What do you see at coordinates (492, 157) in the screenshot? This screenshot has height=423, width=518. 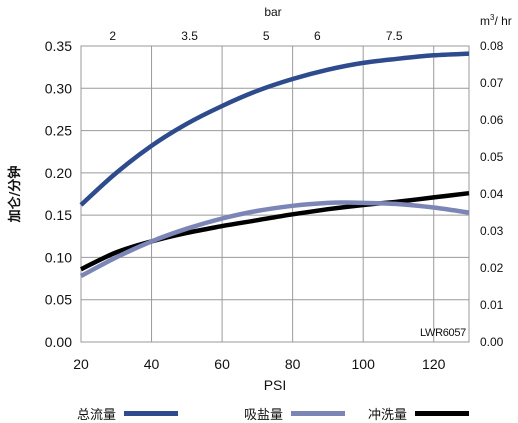 I see `y-right-tick-label: 0.05` at bounding box center [492, 157].